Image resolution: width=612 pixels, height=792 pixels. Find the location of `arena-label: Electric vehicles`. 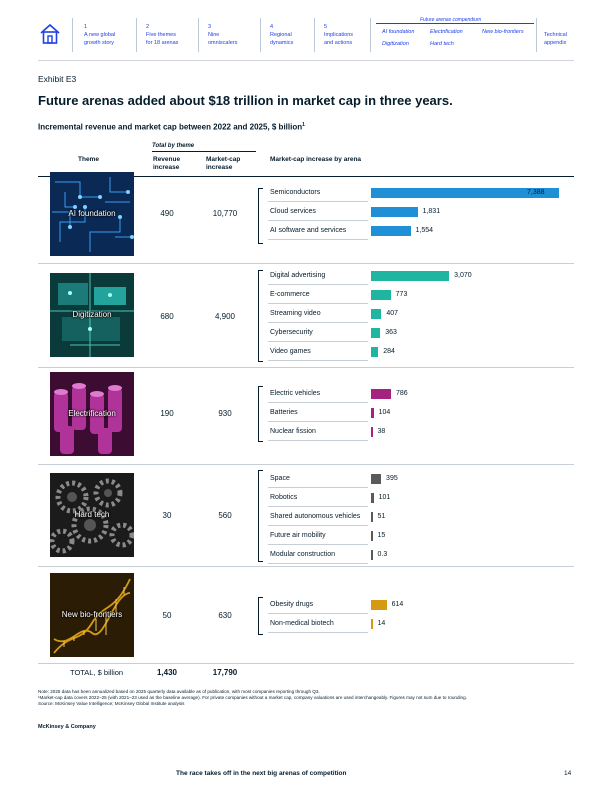

arena-label: Electric vehicles is located at coordinates (295, 393).